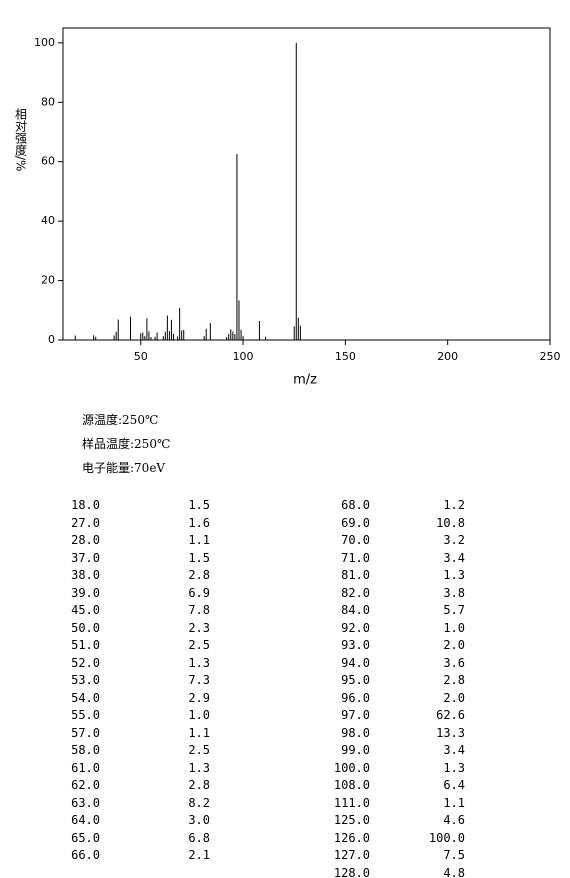  I want to click on intensity-cell: 6.9, so click(199, 592).